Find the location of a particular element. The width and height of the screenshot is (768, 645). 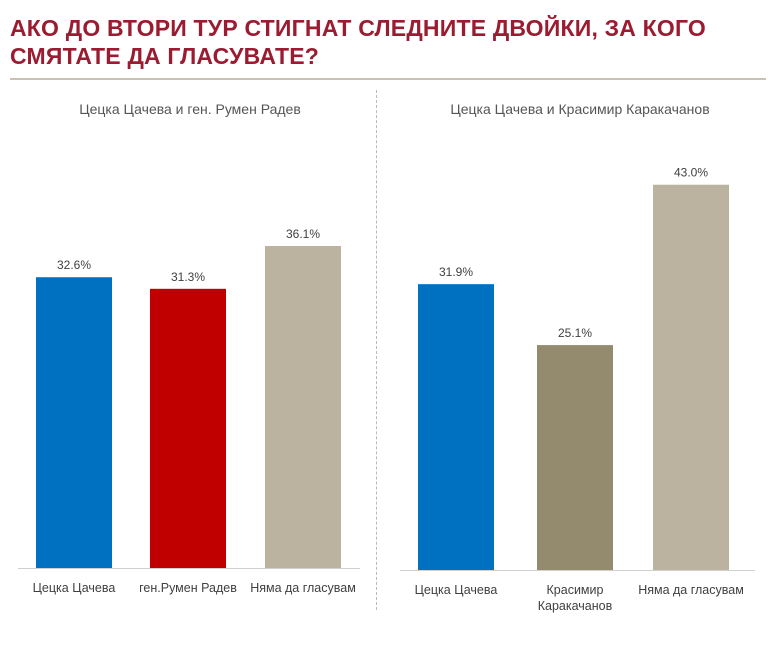

data-label: 31.9% is located at coordinates (456, 272).